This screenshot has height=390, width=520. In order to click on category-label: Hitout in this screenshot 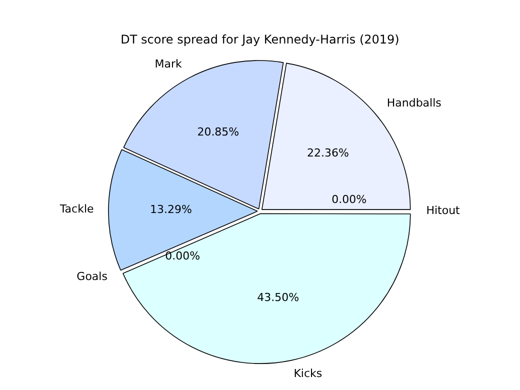, I will do `click(443, 211)`.